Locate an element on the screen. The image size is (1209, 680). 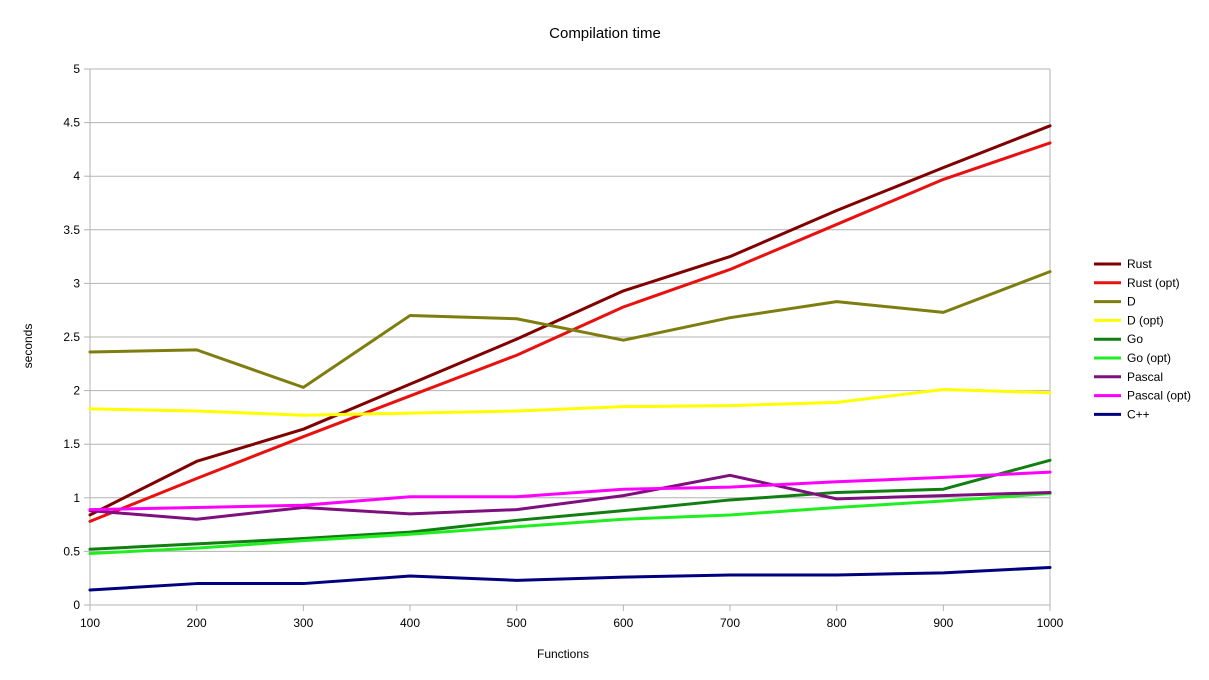
y-tick-label: 1.5 is located at coordinates (71, 444).